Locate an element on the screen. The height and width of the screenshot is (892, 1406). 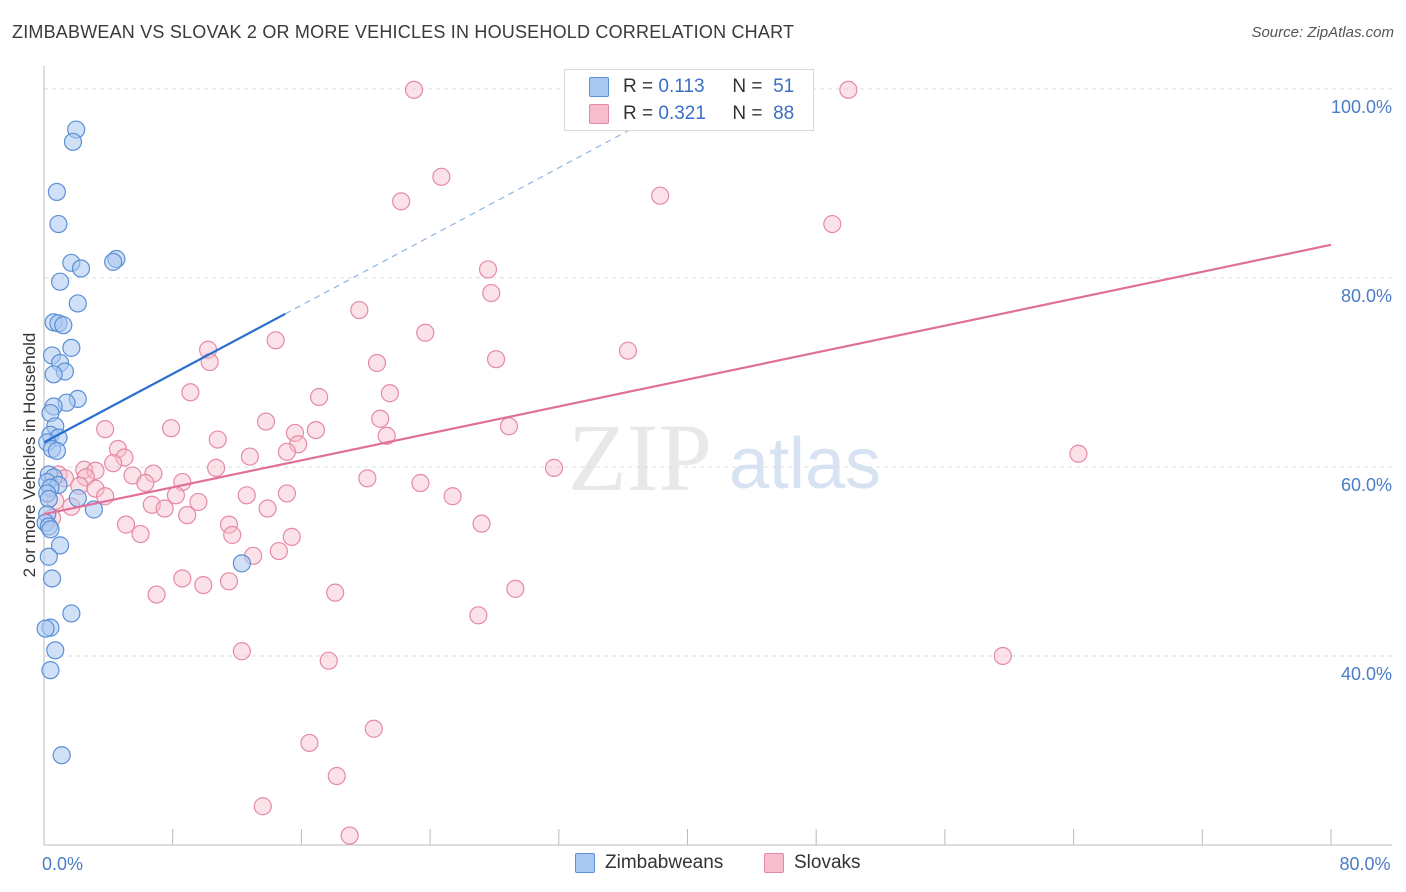
watermark-zip: ZIP is located at coordinates (640, 457).